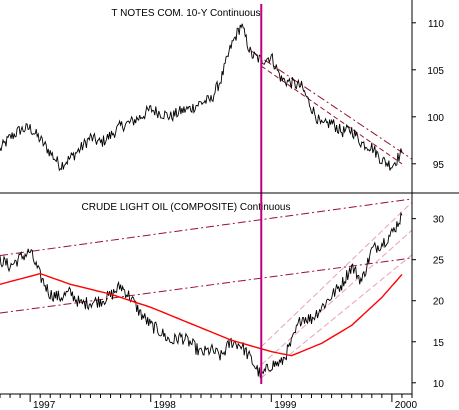 This screenshot has height=410, width=459. Describe the element at coordinates (186, 207) in the screenshot. I see `chart-title: CRUDE LIGHT OIL (COMPOSITE) Continuous` at that location.